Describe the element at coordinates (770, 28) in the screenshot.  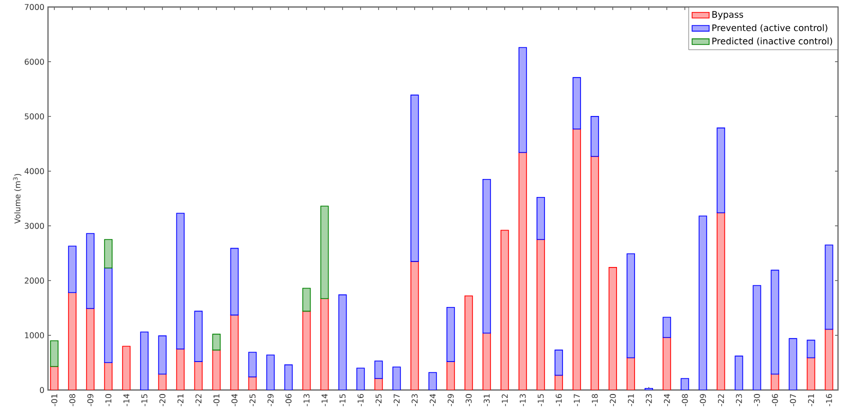
I see `legend-label: Prevented (active control)` at that location.